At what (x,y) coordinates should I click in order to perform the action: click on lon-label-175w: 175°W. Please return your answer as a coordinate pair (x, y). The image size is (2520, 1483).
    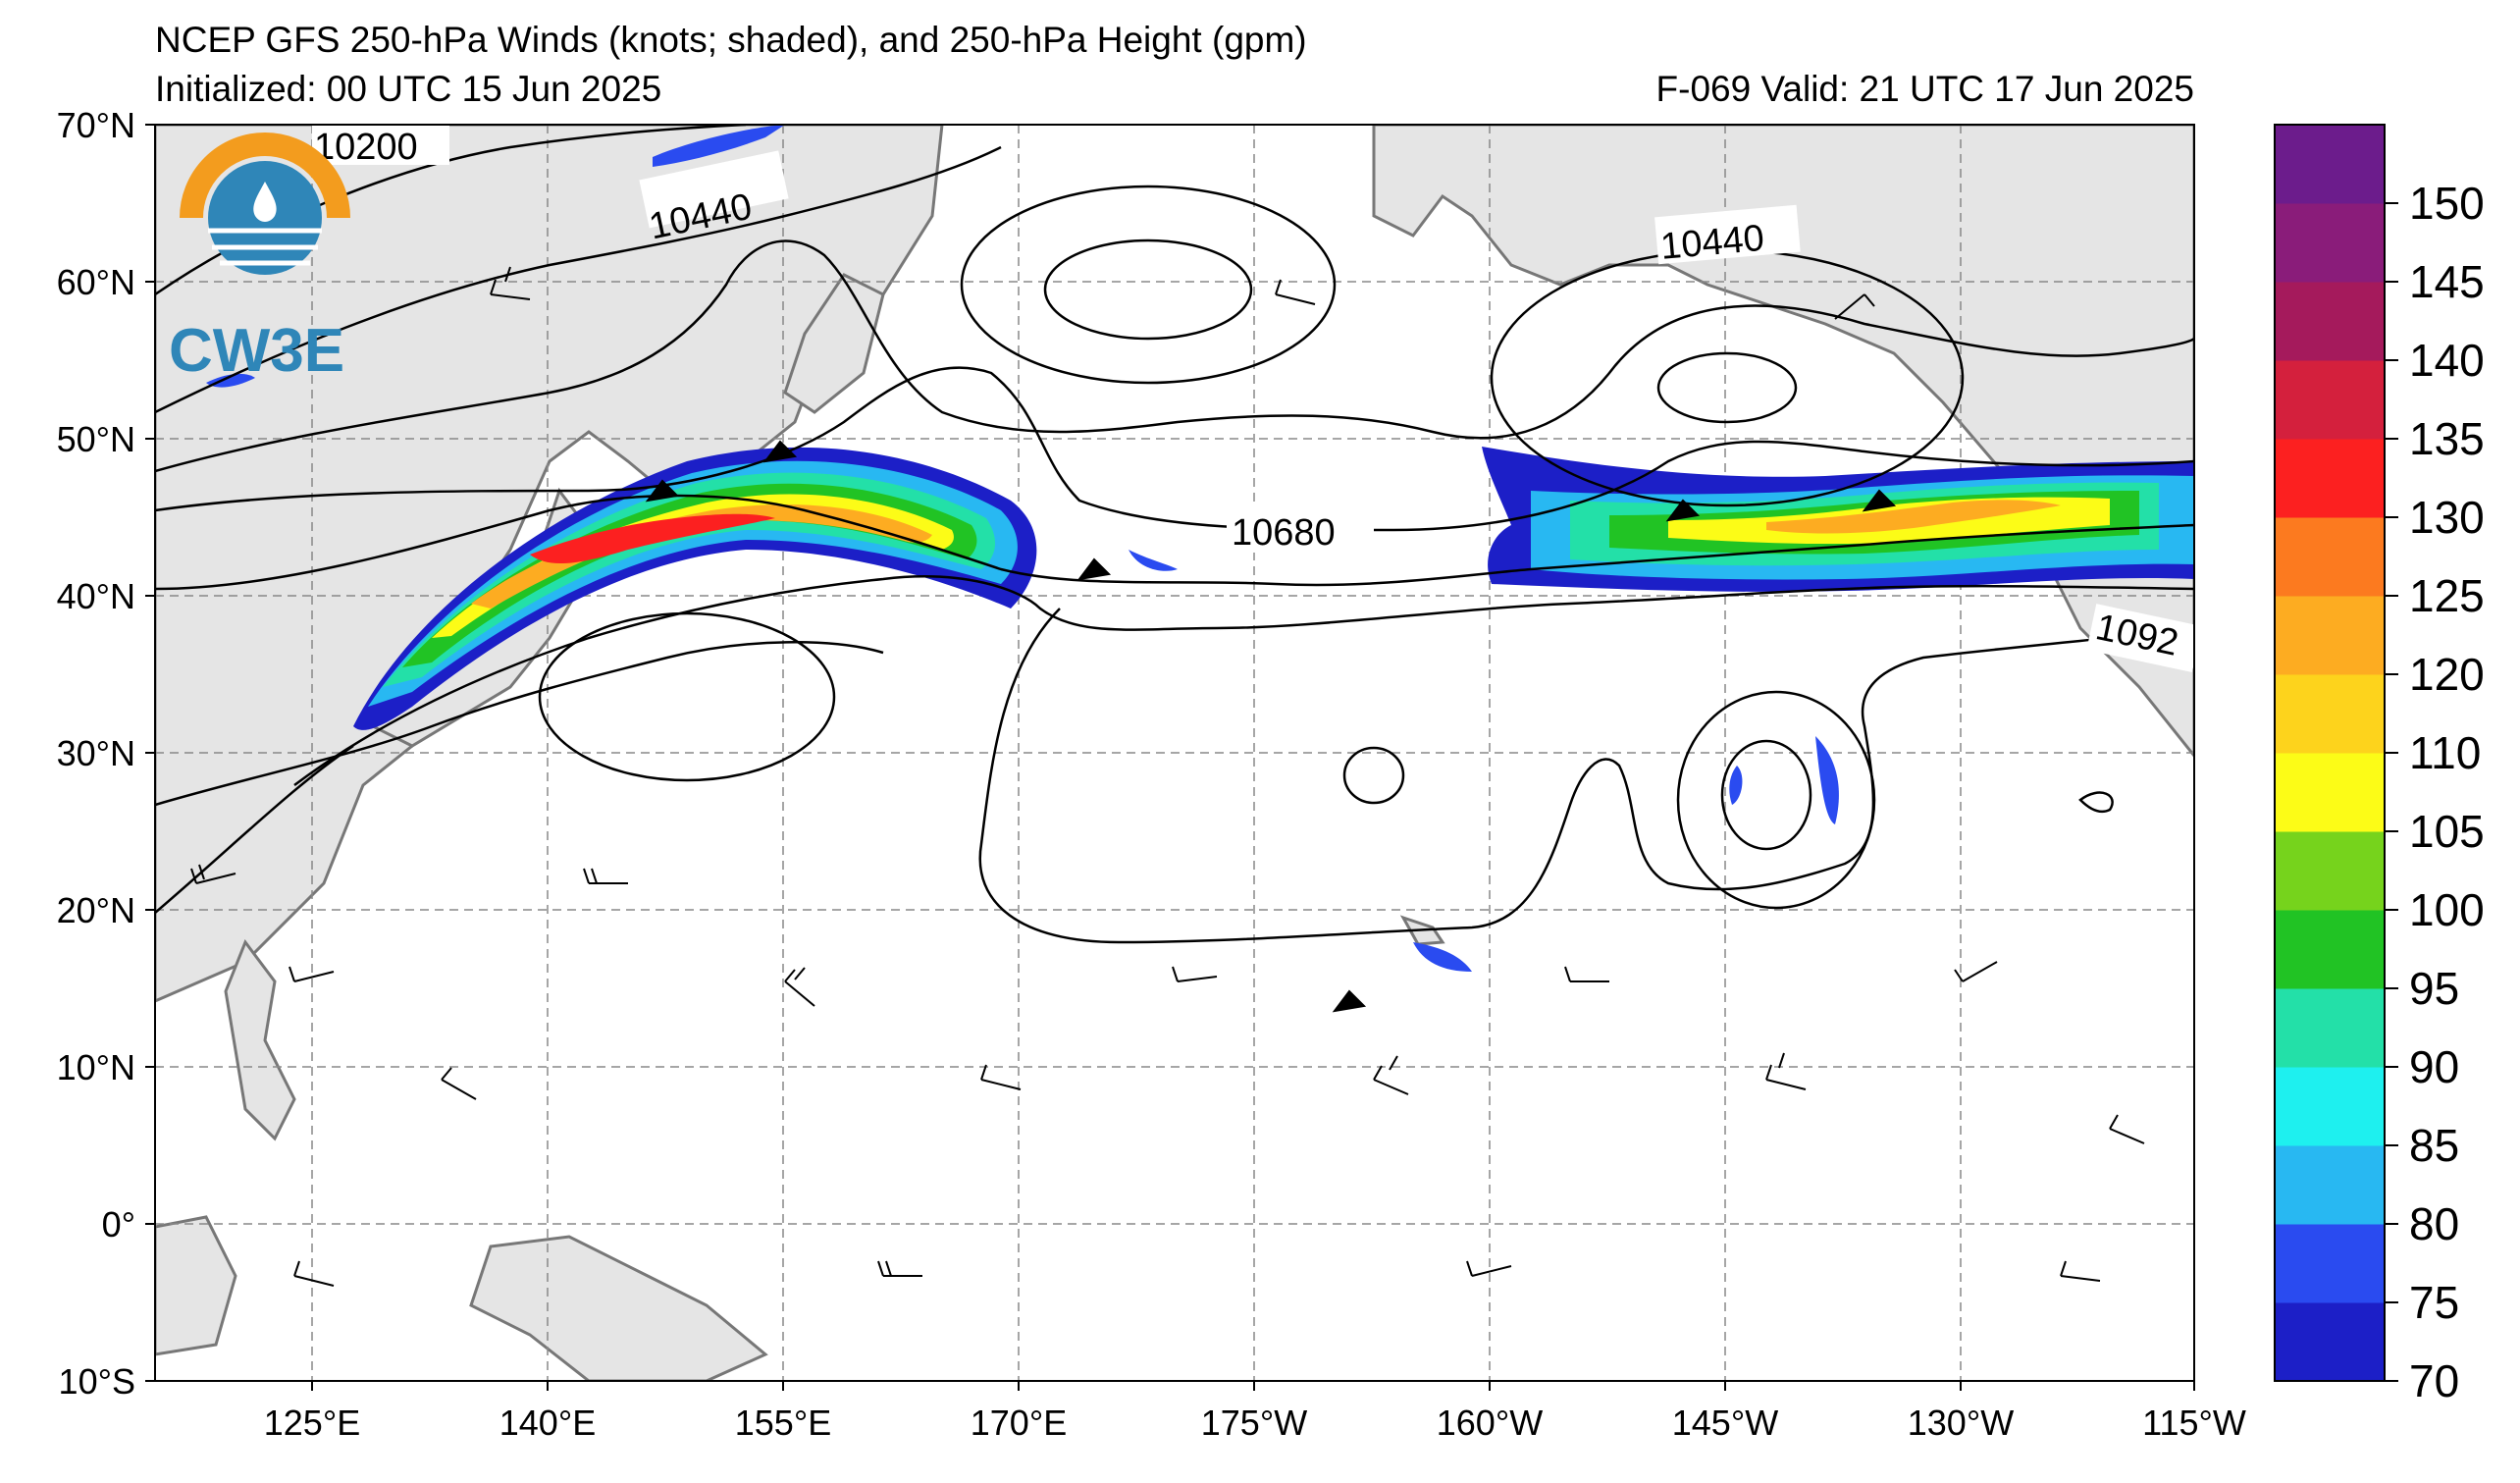
    Looking at the image, I should click on (1254, 1423).